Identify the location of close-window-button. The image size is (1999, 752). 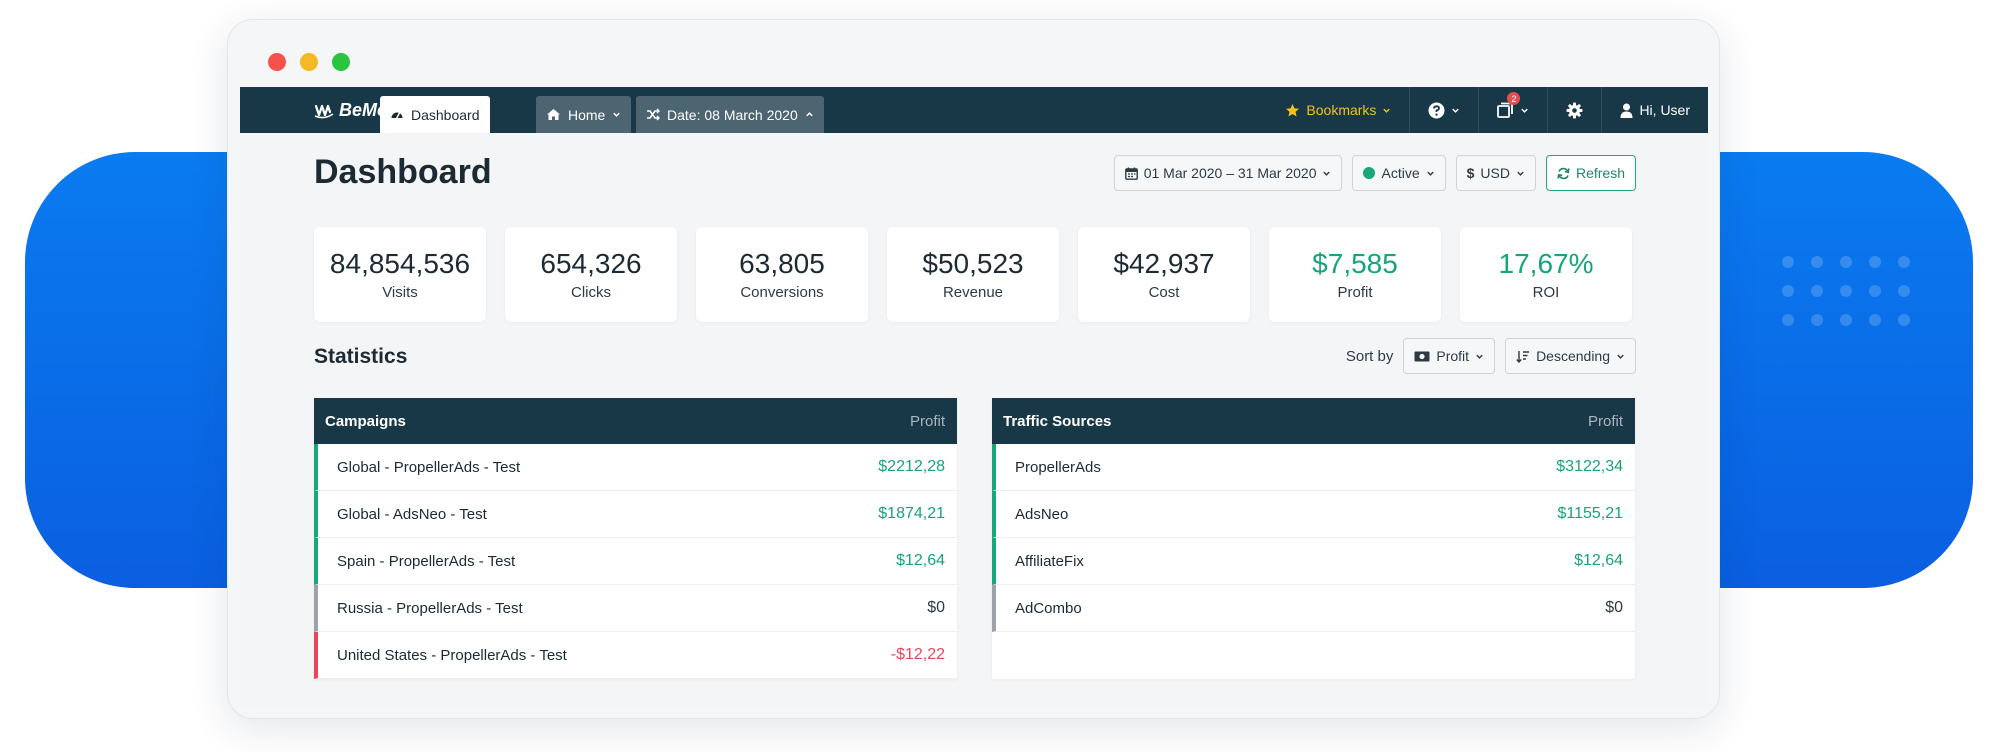
(277, 62).